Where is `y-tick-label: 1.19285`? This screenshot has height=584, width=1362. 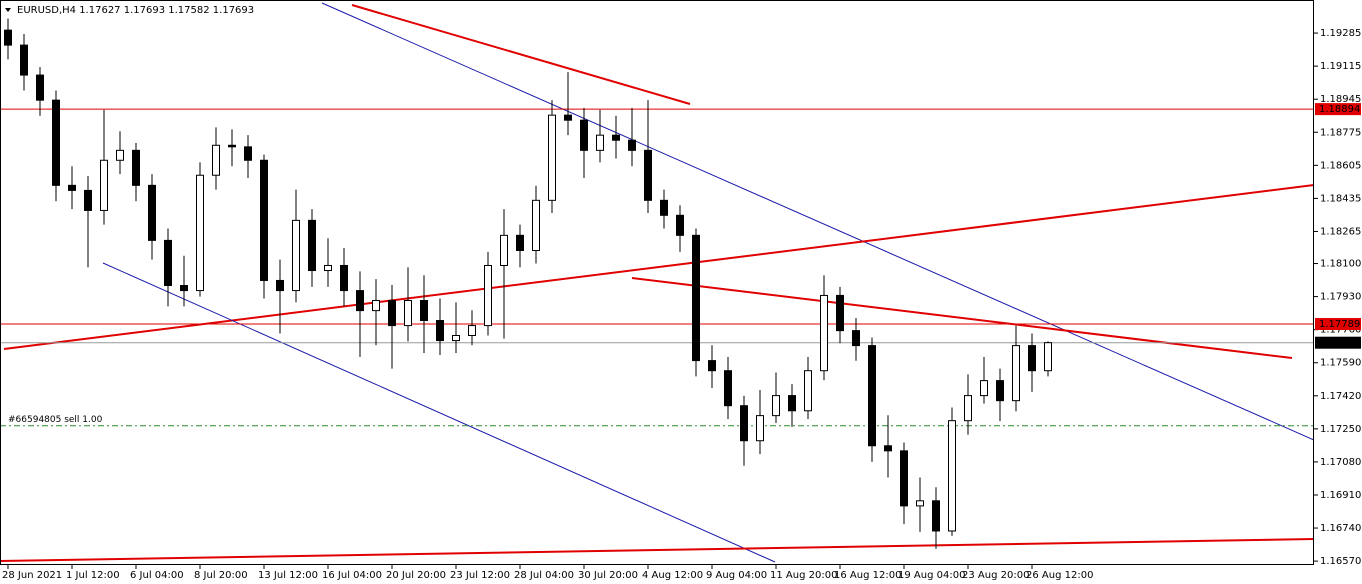 y-tick-label: 1.19285 is located at coordinates (1340, 33).